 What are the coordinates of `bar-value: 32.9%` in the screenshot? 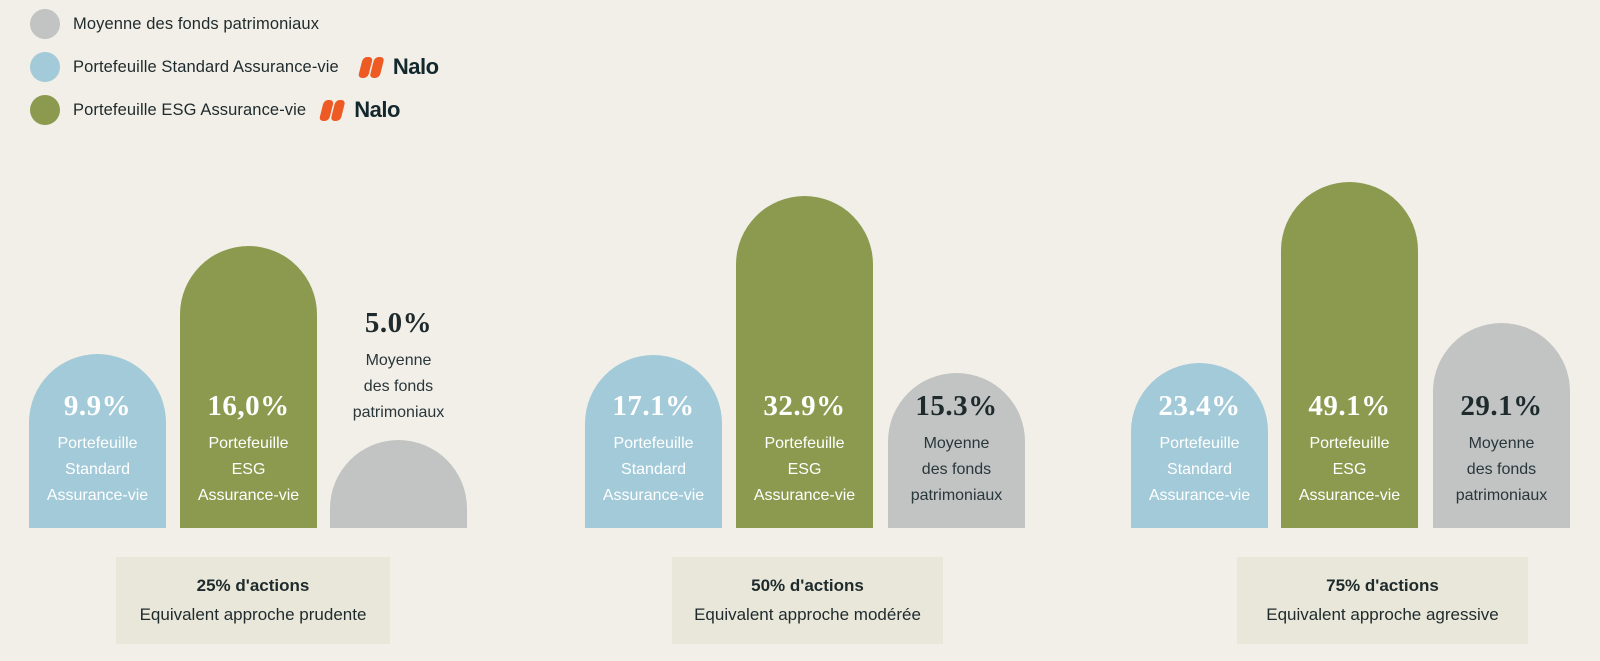 It's located at (804, 406).